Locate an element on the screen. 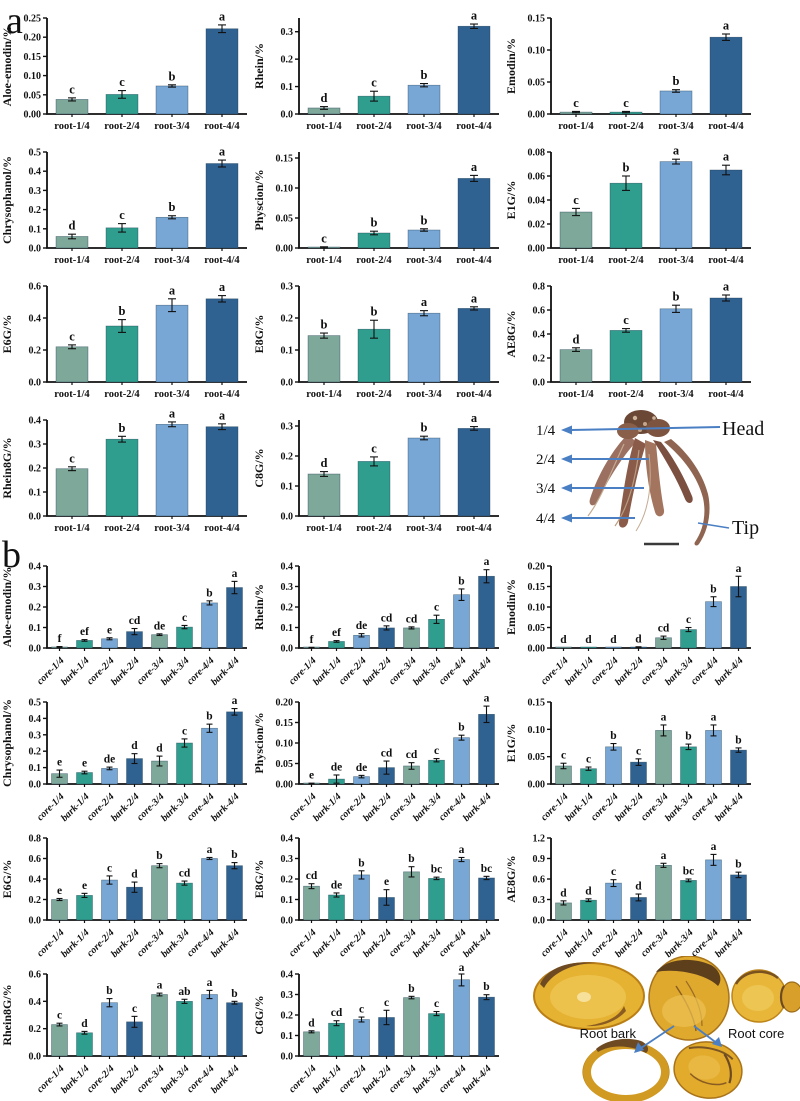  y-tick-label: 0.10 is located at coordinates (285, 744).